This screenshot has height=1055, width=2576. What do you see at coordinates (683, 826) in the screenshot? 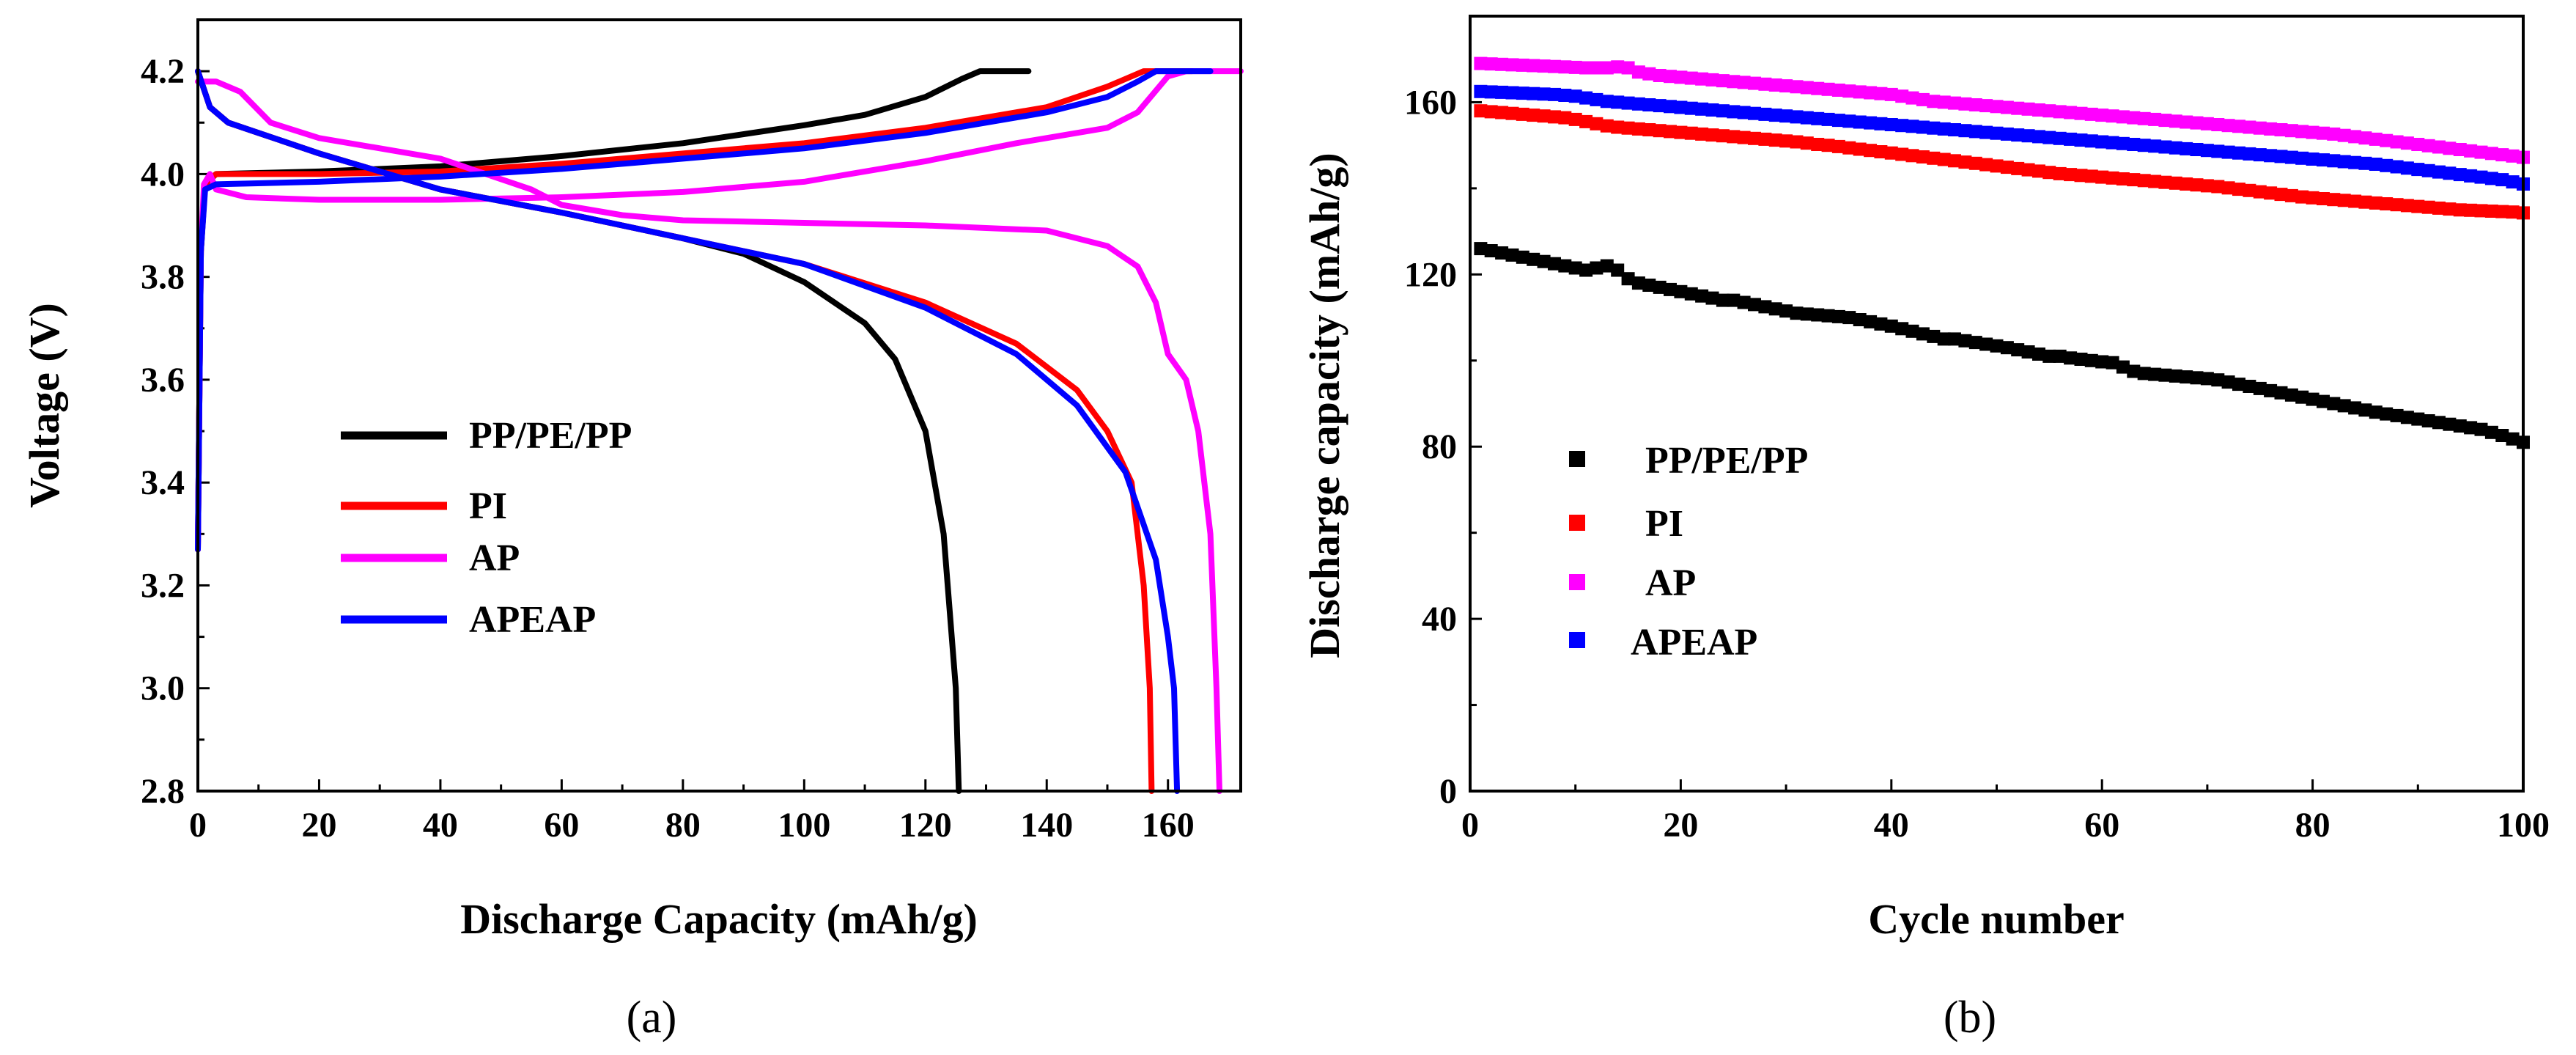
I see `panel-a-x-tick-label: 80` at bounding box center [683, 826].